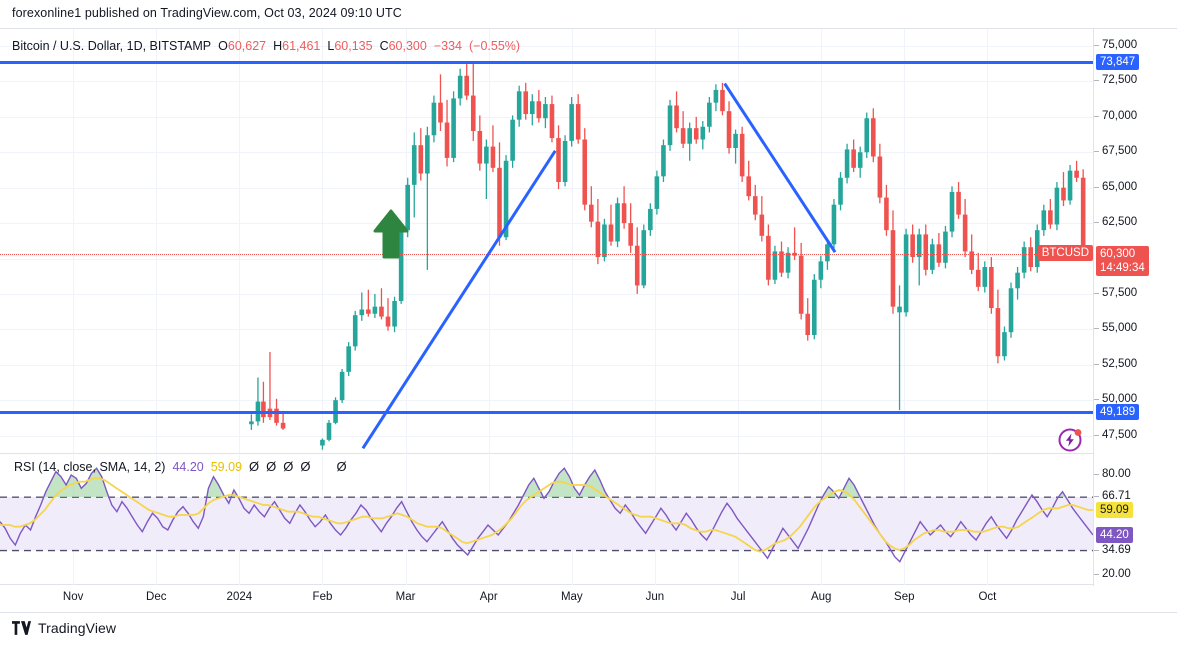 The width and height of the screenshot is (1177, 650). What do you see at coordinates (254, 466) in the screenshot?
I see `rsi-legend-na-1: Ø` at bounding box center [254, 466].